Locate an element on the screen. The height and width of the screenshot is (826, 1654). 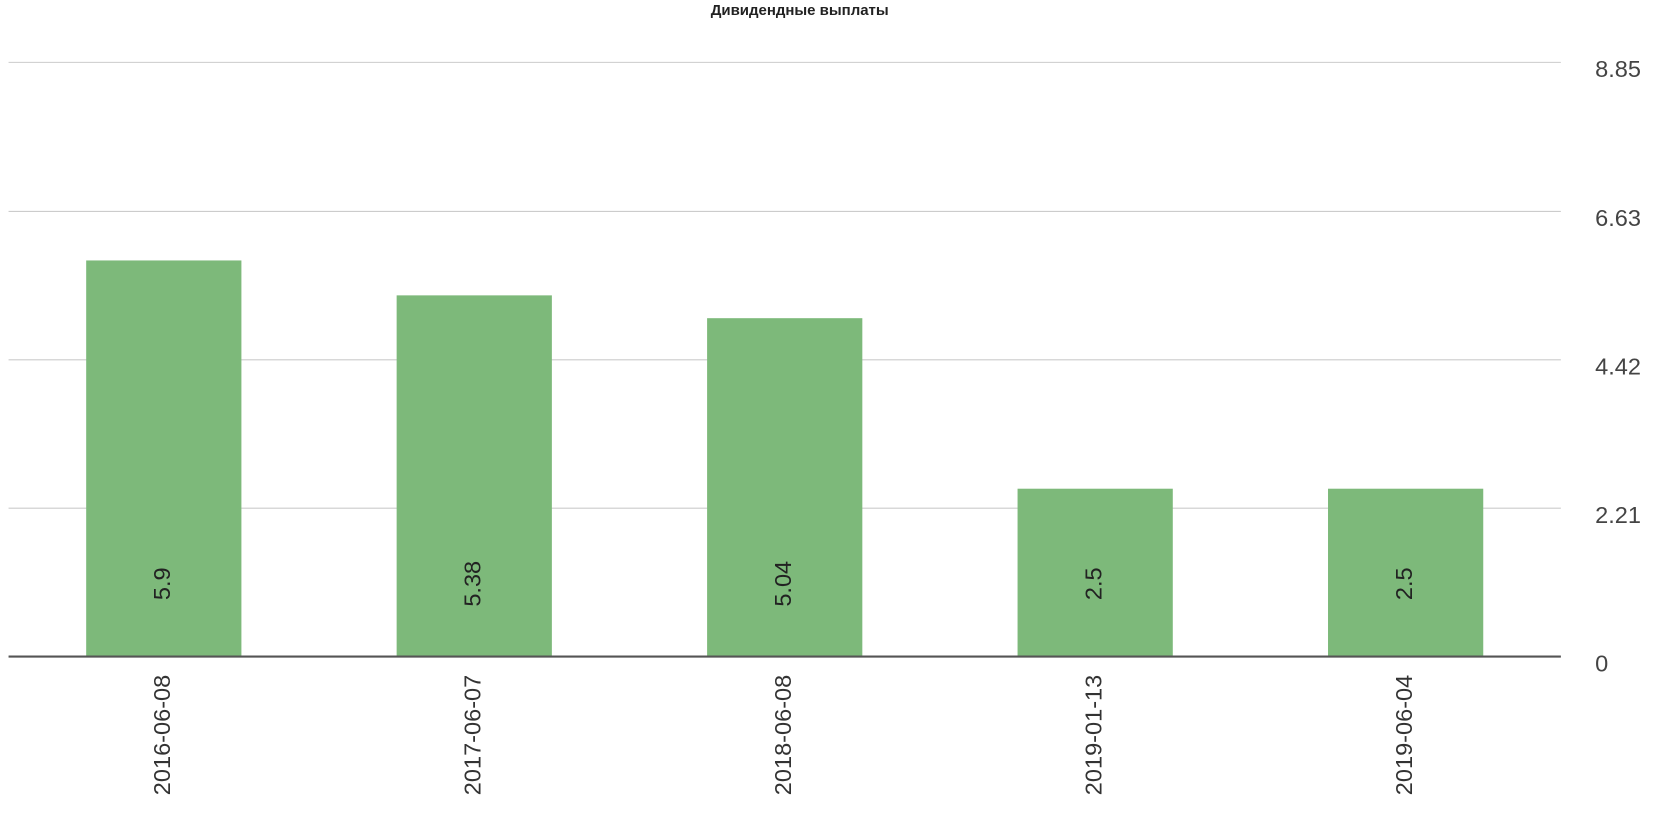
x-tick-label: 2019-01-13 is located at coordinates (1093, 735).